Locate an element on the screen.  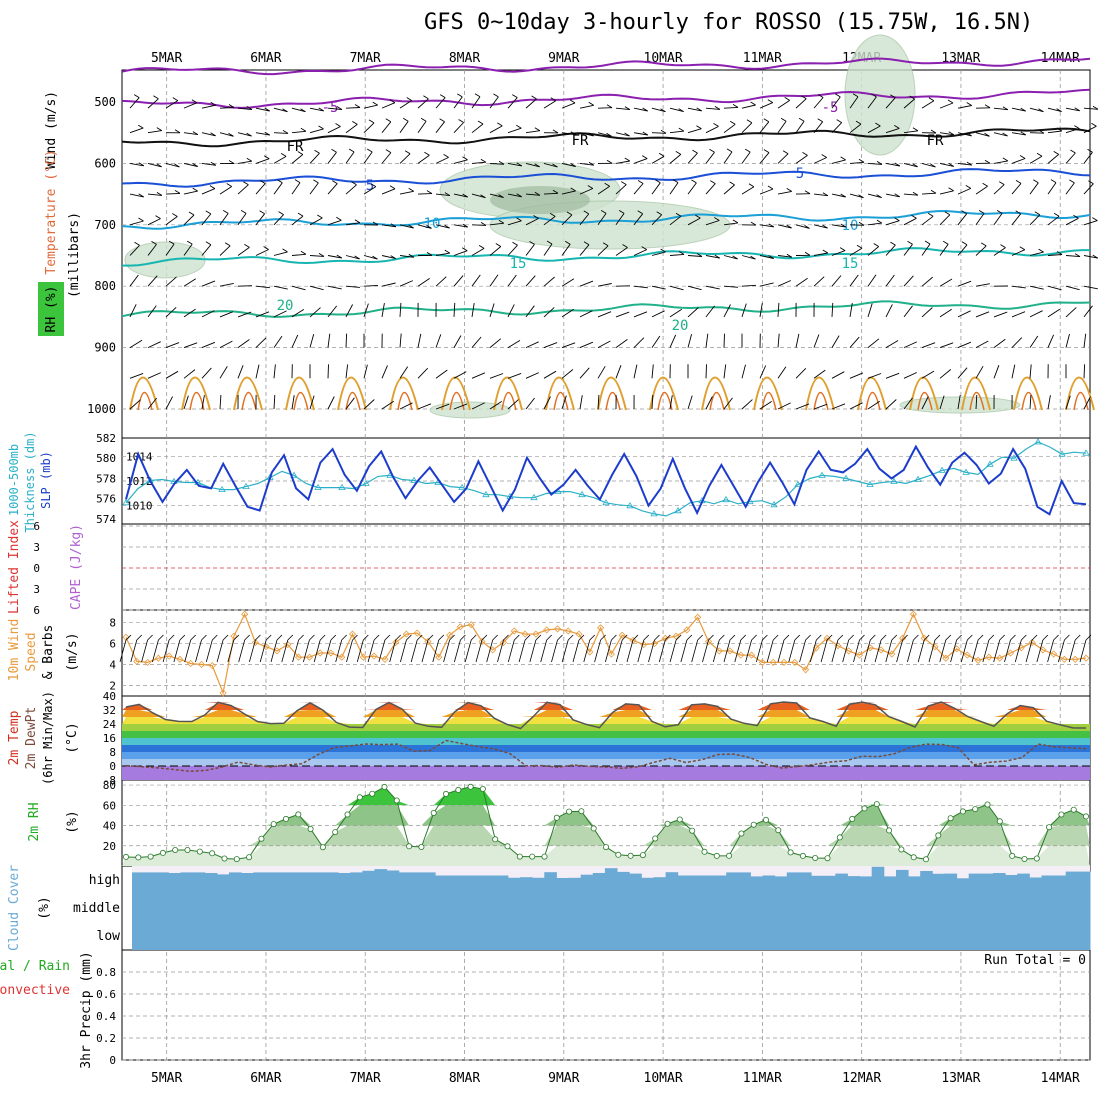
level-tick-label: 600 is located at coordinates (105, 163).